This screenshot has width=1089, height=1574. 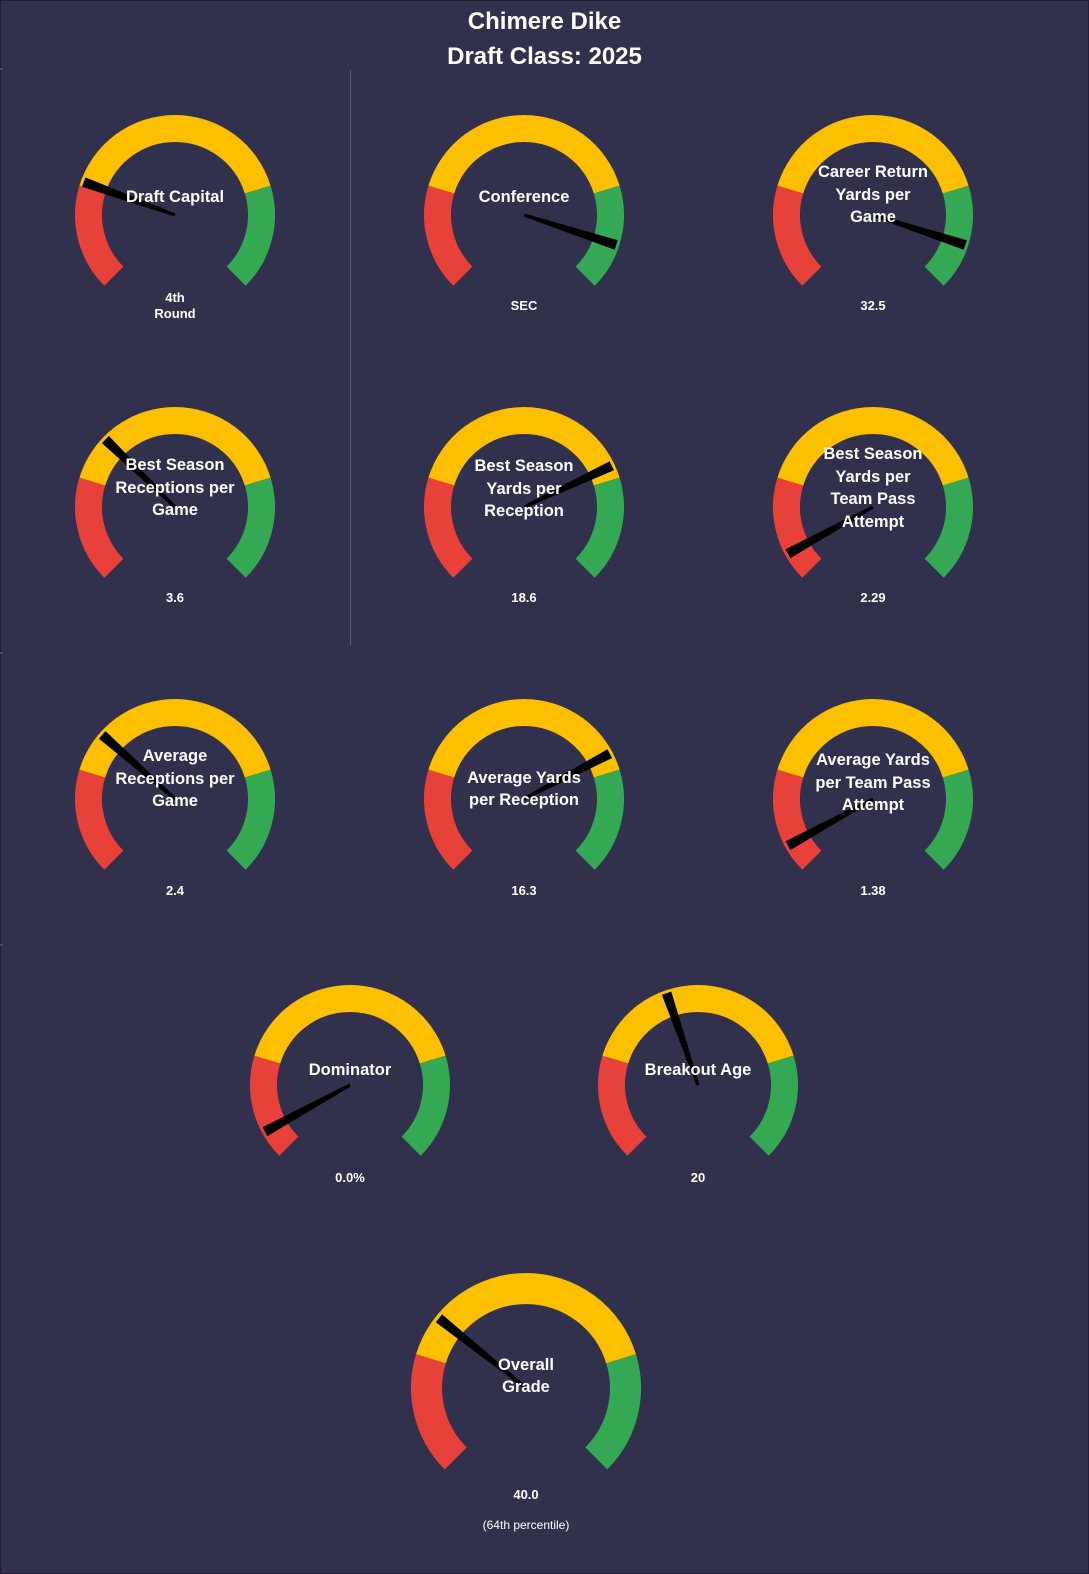 I want to click on gauge-label: Conference, so click(x=524, y=197).